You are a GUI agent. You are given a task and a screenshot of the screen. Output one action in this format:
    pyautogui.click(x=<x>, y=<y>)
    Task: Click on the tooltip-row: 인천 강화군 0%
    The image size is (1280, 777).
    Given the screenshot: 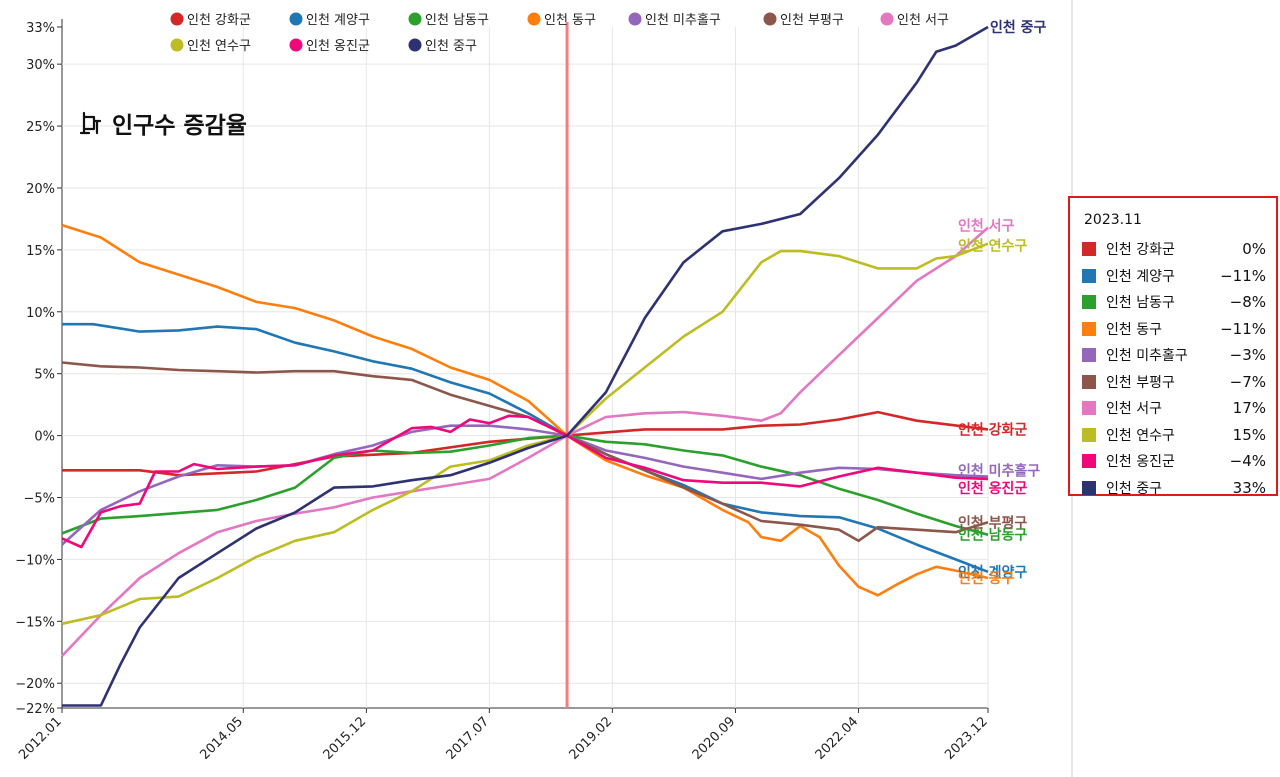 What is the action you would take?
    pyautogui.click(x=1174, y=249)
    